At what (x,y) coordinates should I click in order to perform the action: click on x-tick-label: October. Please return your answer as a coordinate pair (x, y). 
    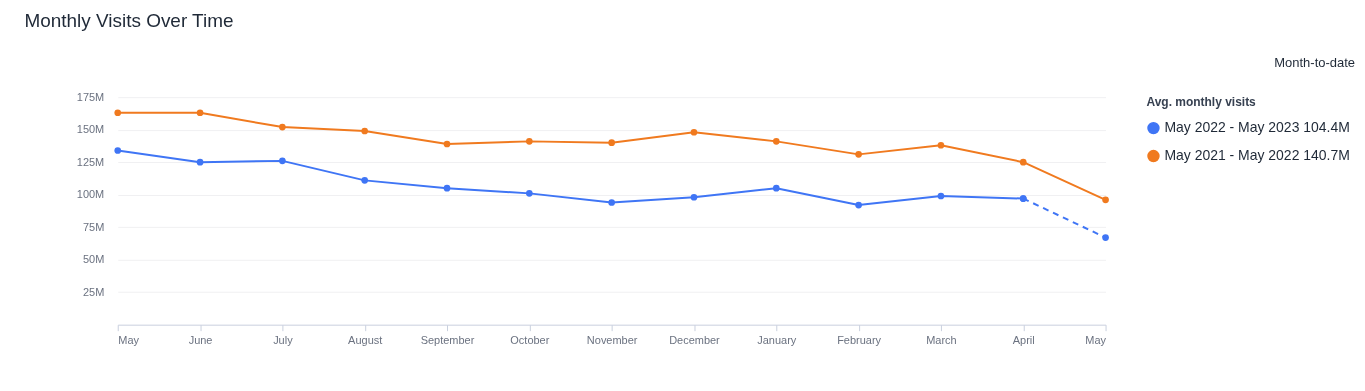
    Looking at the image, I should click on (530, 340).